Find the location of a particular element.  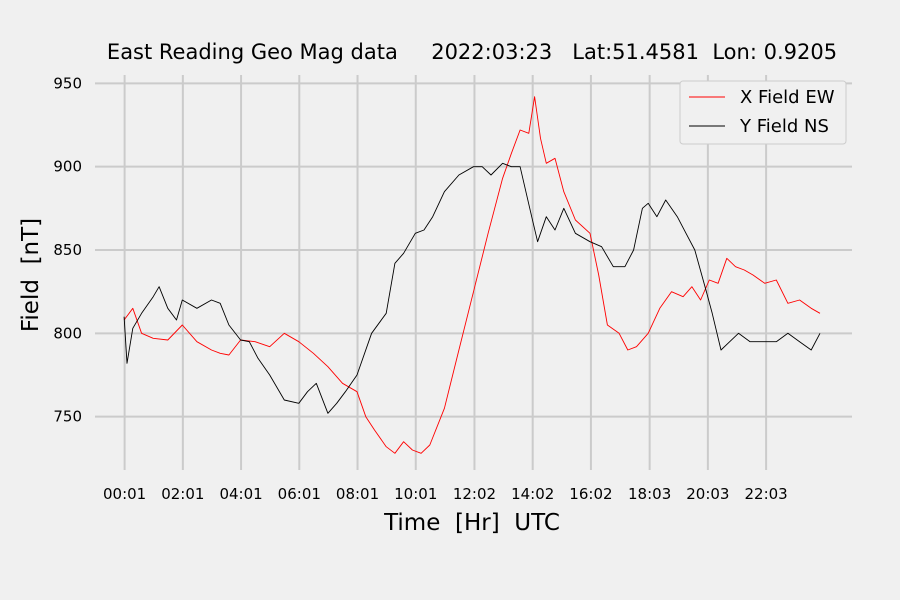

x-tick-label: 02:01 is located at coordinates (182, 494).